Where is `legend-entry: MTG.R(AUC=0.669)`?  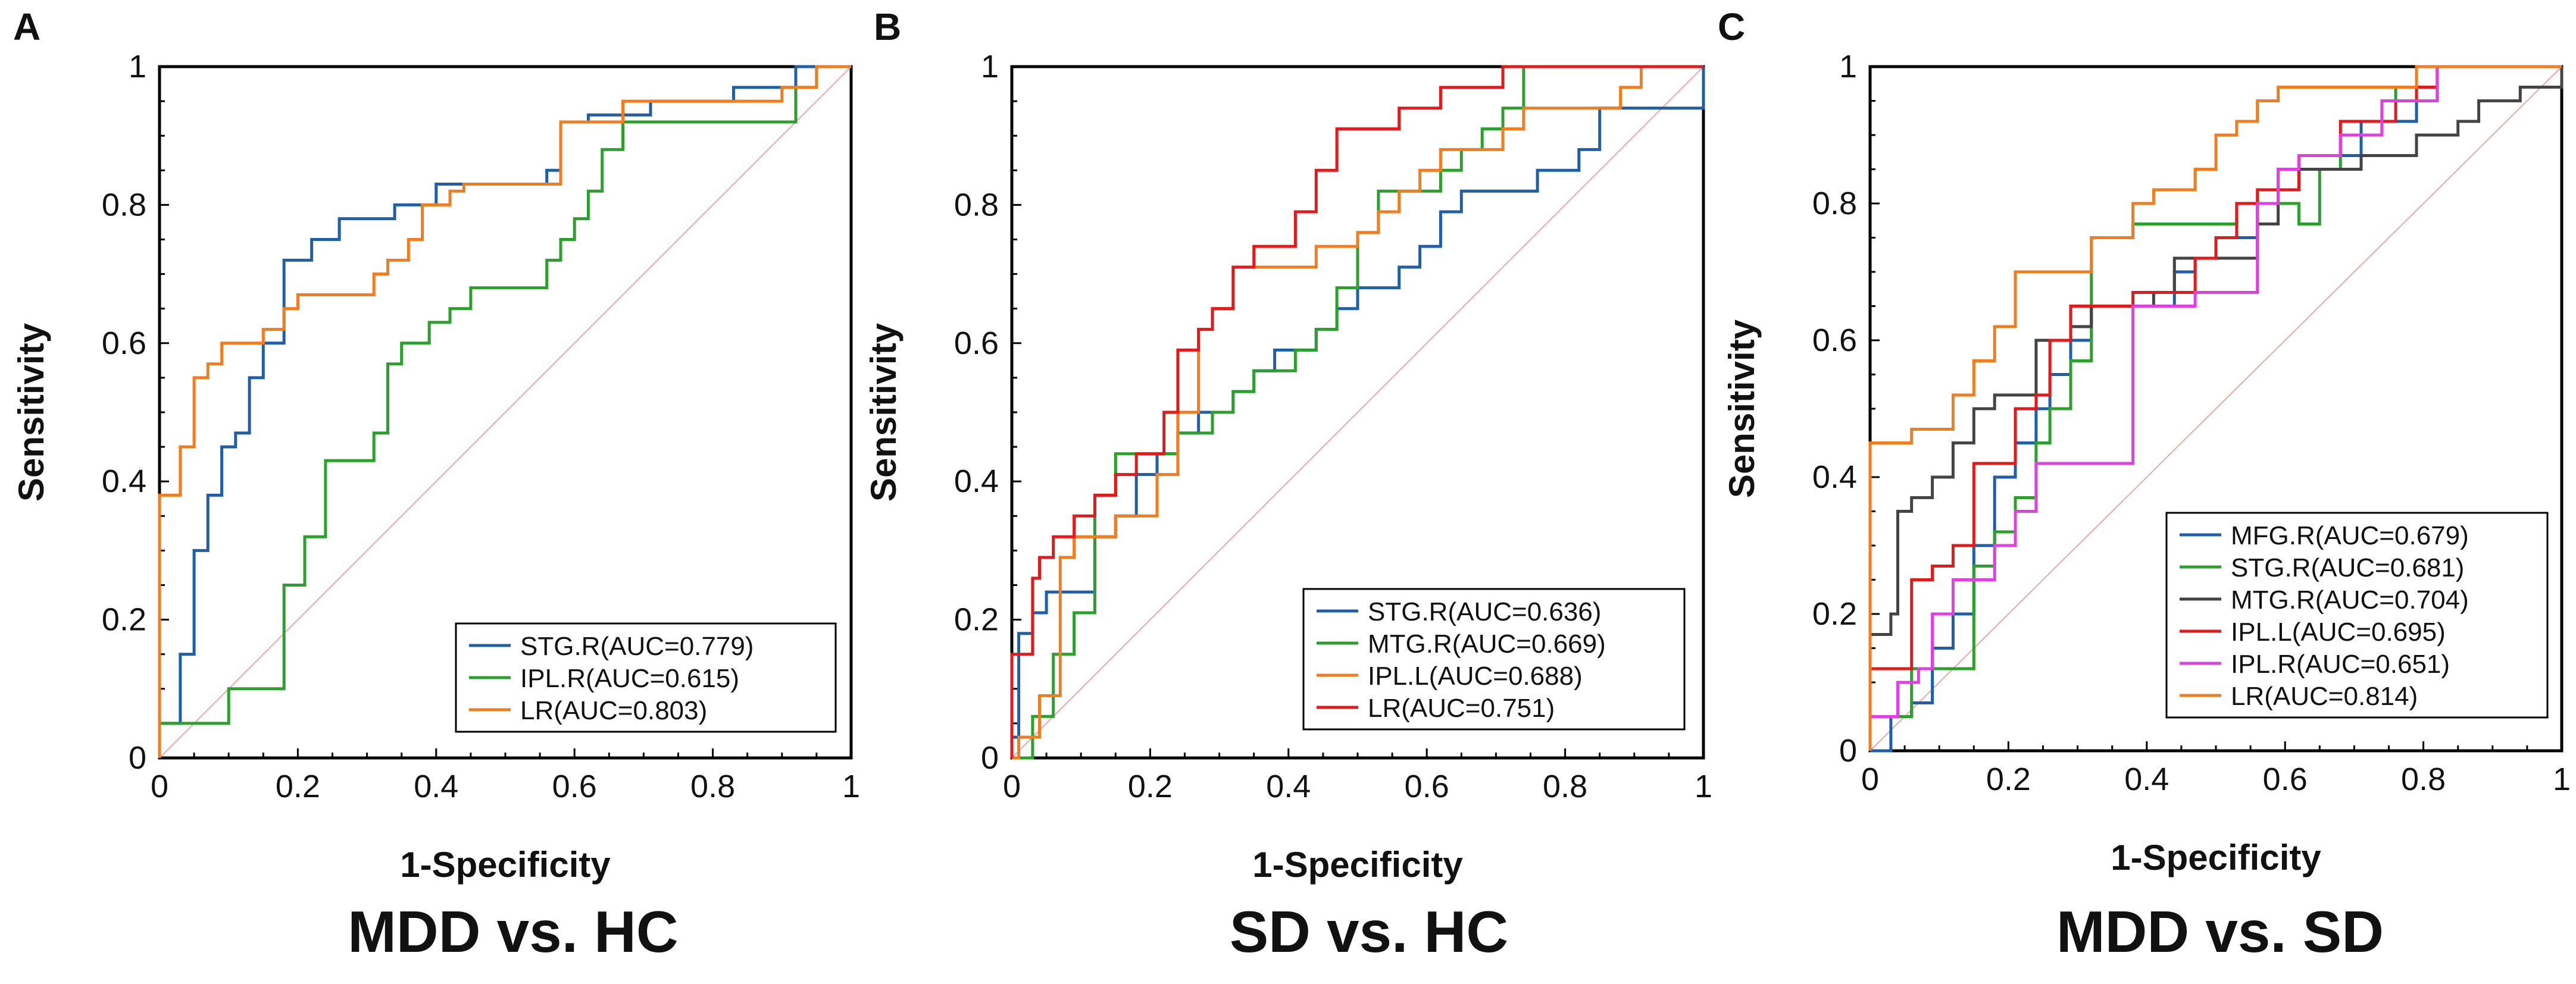
legend-entry: MTG.R(AUC=0.669) is located at coordinates (1487, 644).